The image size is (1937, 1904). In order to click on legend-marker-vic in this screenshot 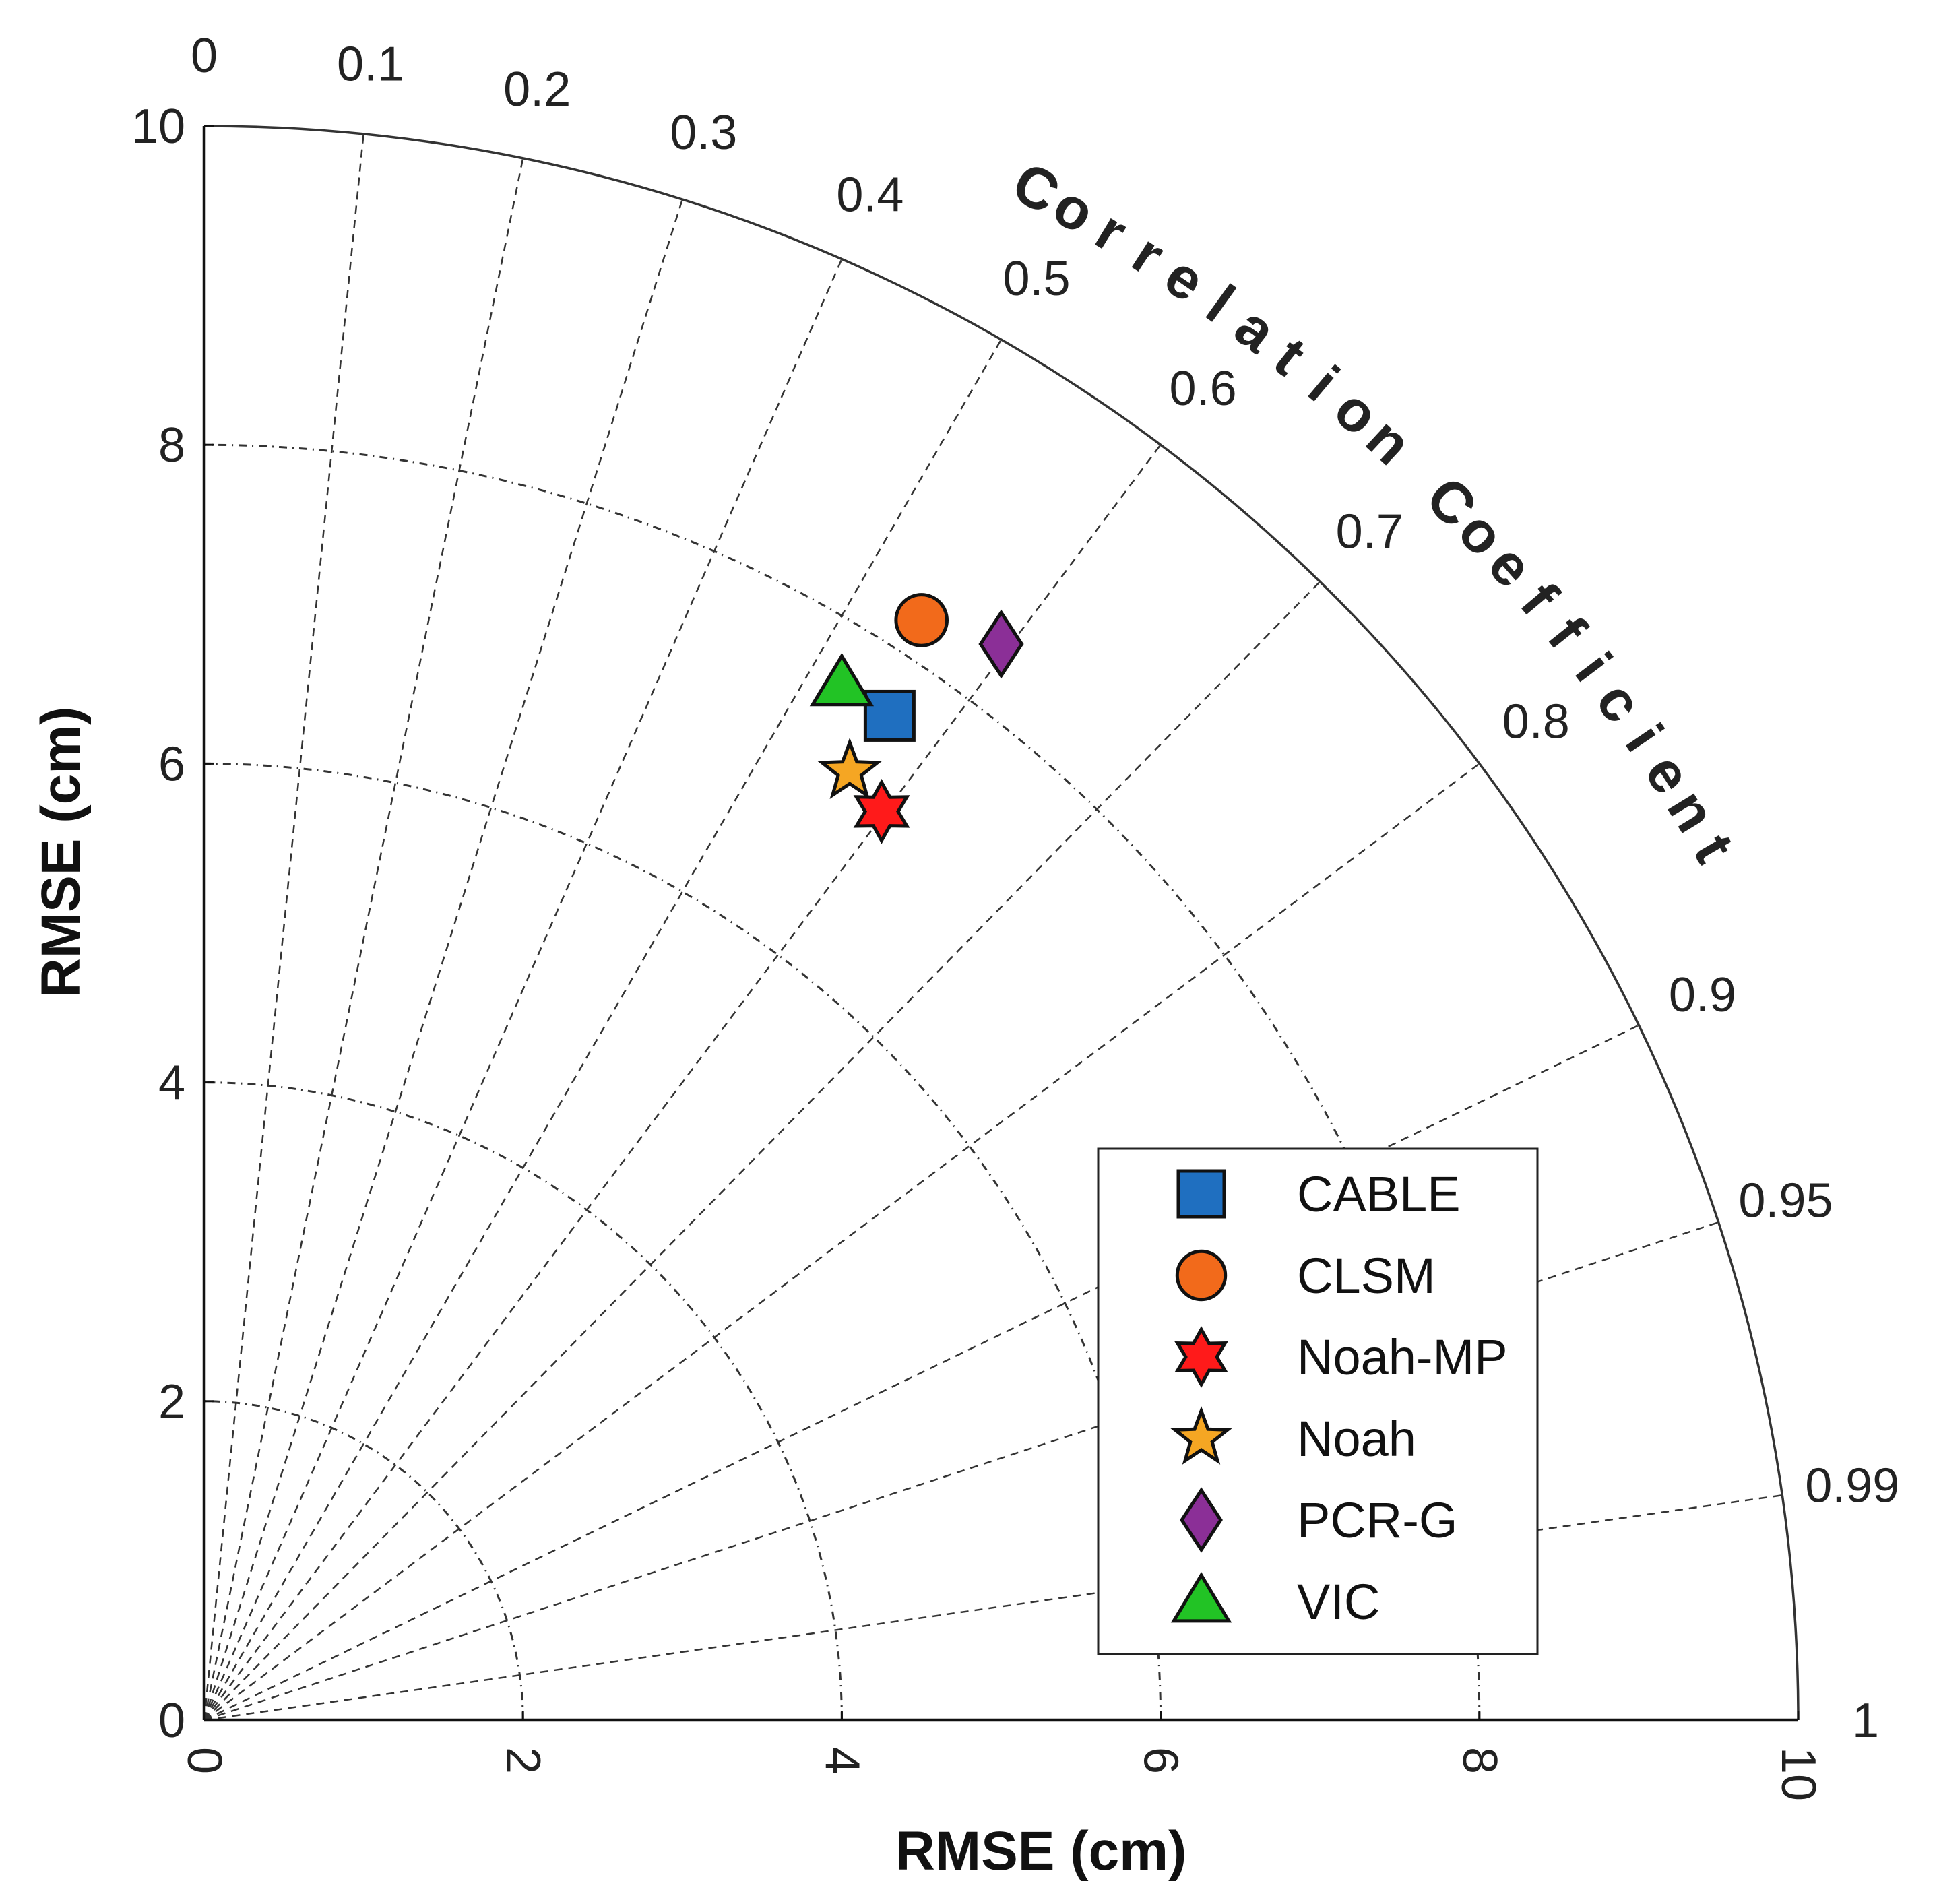, I will do `click(1201, 1598)`.